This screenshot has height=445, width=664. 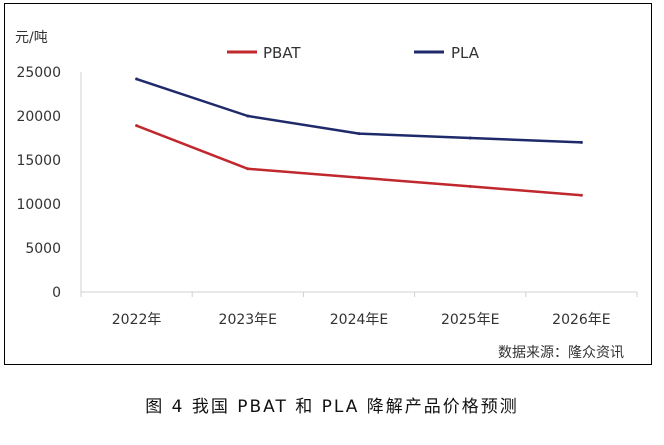 What do you see at coordinates (43, 249) in the screenshot?
I see `y-tick-label: 5000` at bounding box center [43, 249].